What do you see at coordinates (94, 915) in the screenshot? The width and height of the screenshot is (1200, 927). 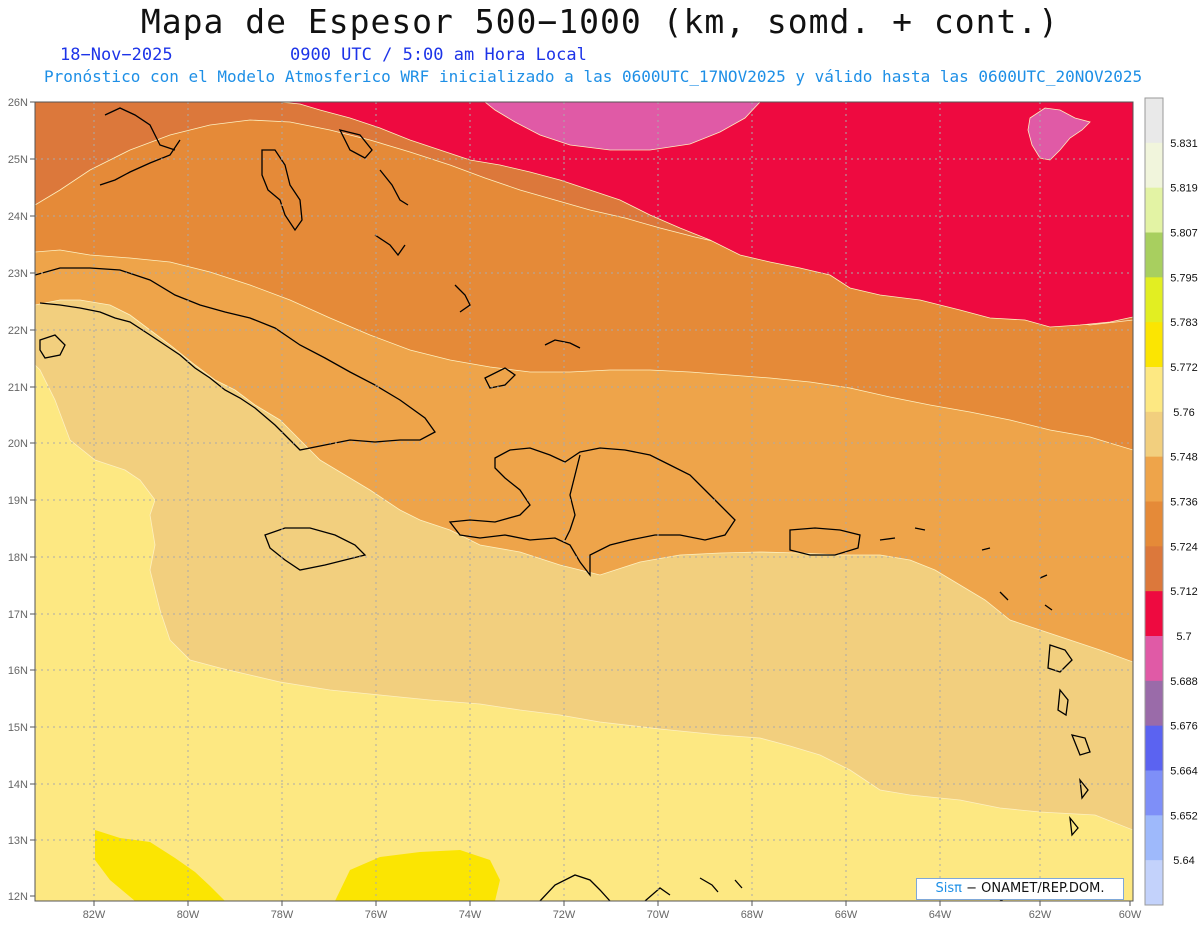 I see `lon-label: 82W` at bounding box center [94, 915].